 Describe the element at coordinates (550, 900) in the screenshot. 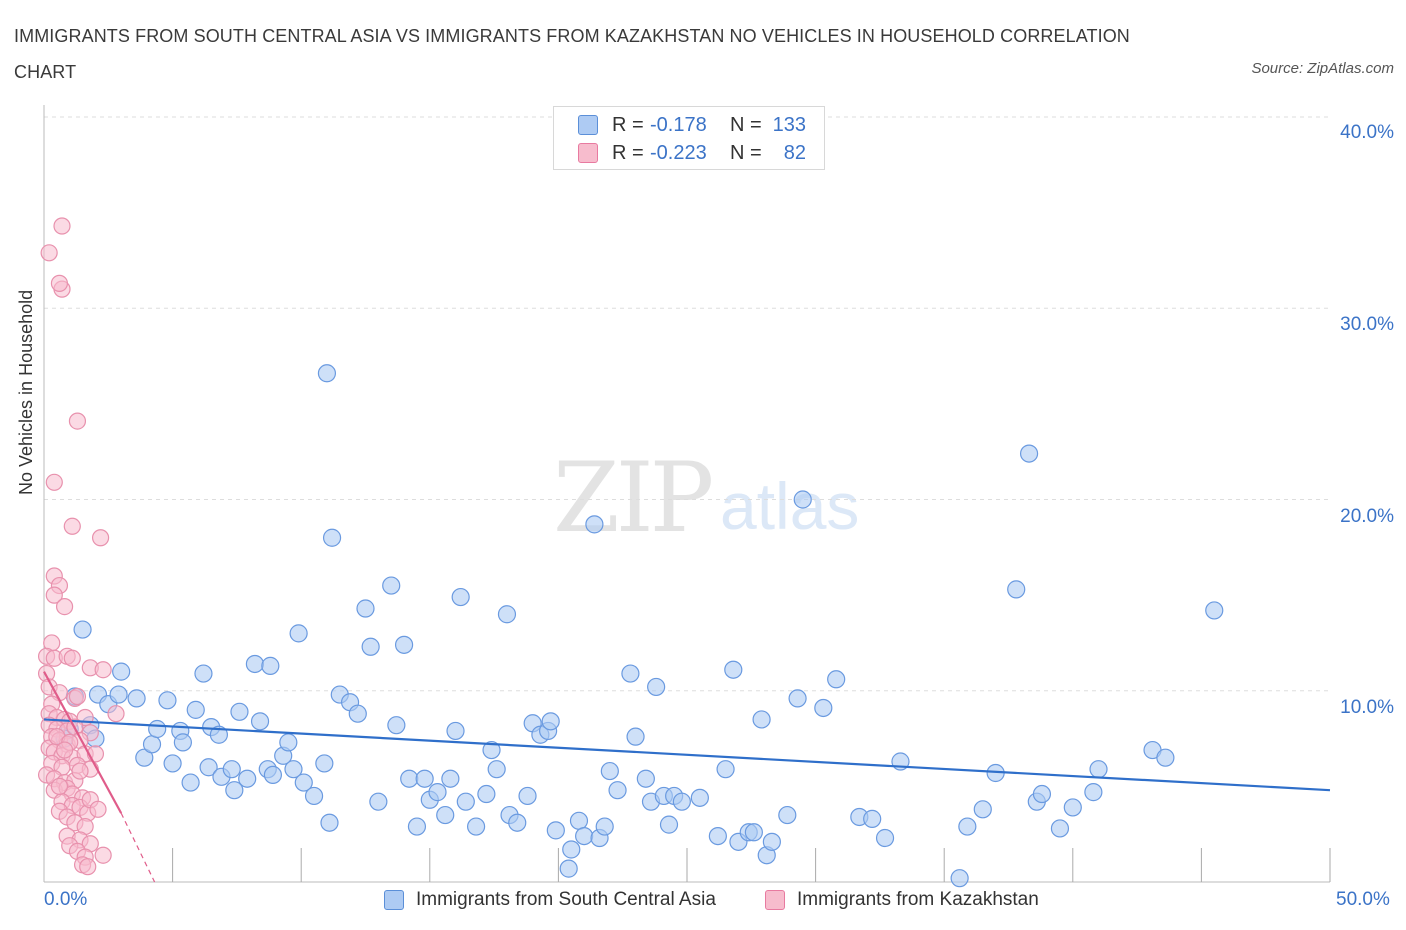

I see `legend-item-south-central-asia: Immigrants from South Central Asia` at that location.